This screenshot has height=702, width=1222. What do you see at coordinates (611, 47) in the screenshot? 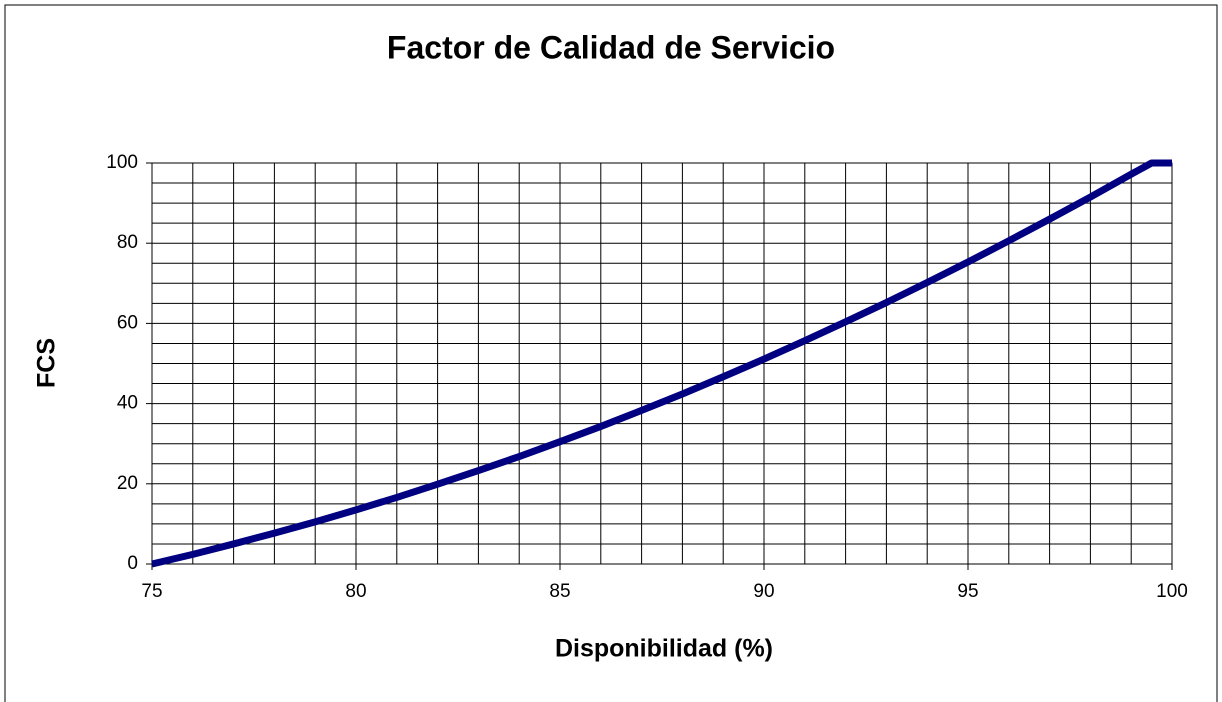
I see `chart-title: Factor de Calidad de Servicio` at bounding box center [611, 47].